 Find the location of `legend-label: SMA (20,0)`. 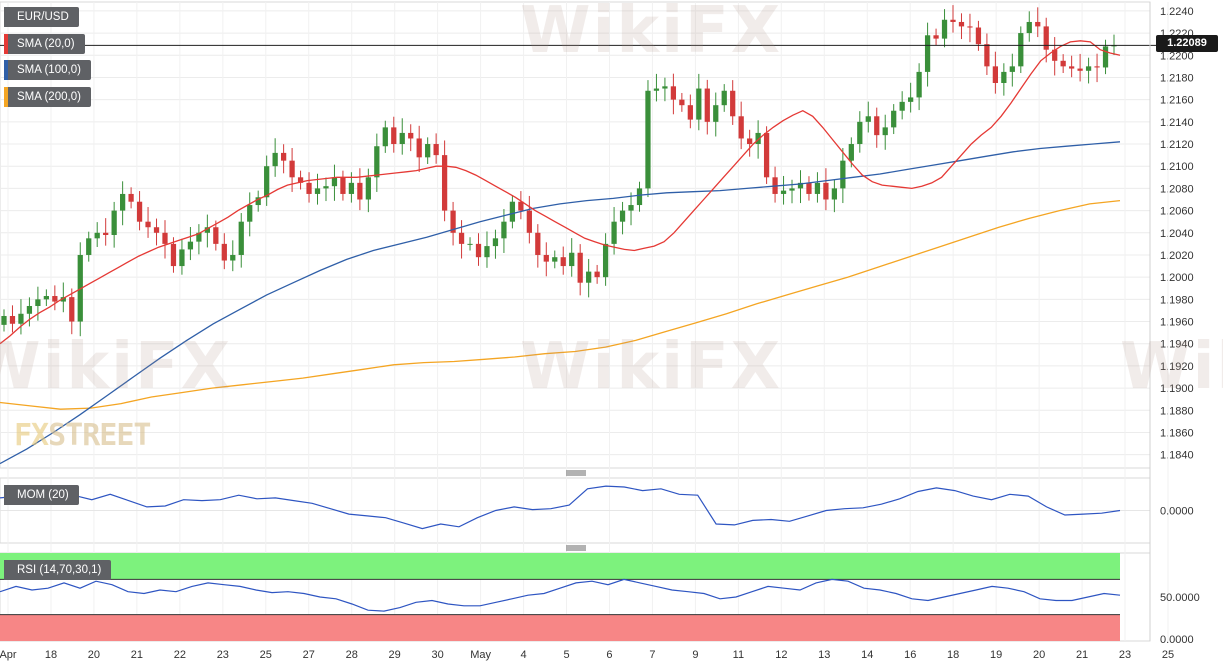

legend-label: SMA (20,0) is located at coordinates (46, 44).